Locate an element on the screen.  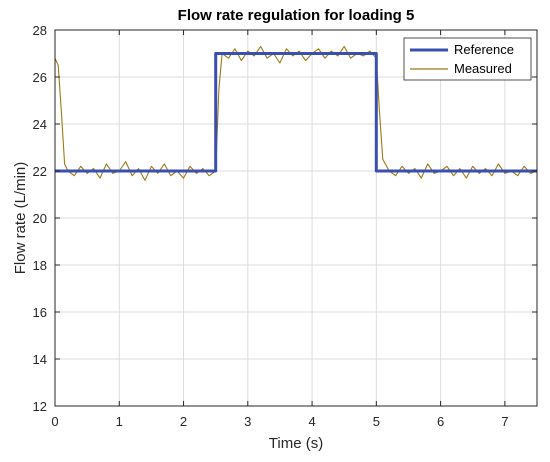
y-tick-label: 16 is located at coordinates (40, 312).